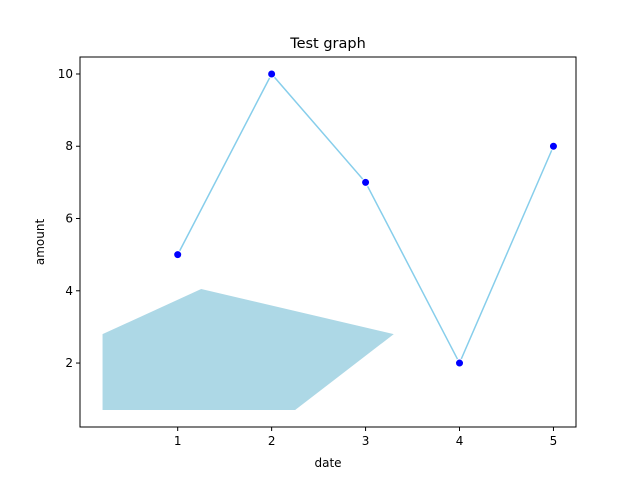 The width and height of the screenshot is (640, 480). I want to click on filled-polygon, so click(248, 349).